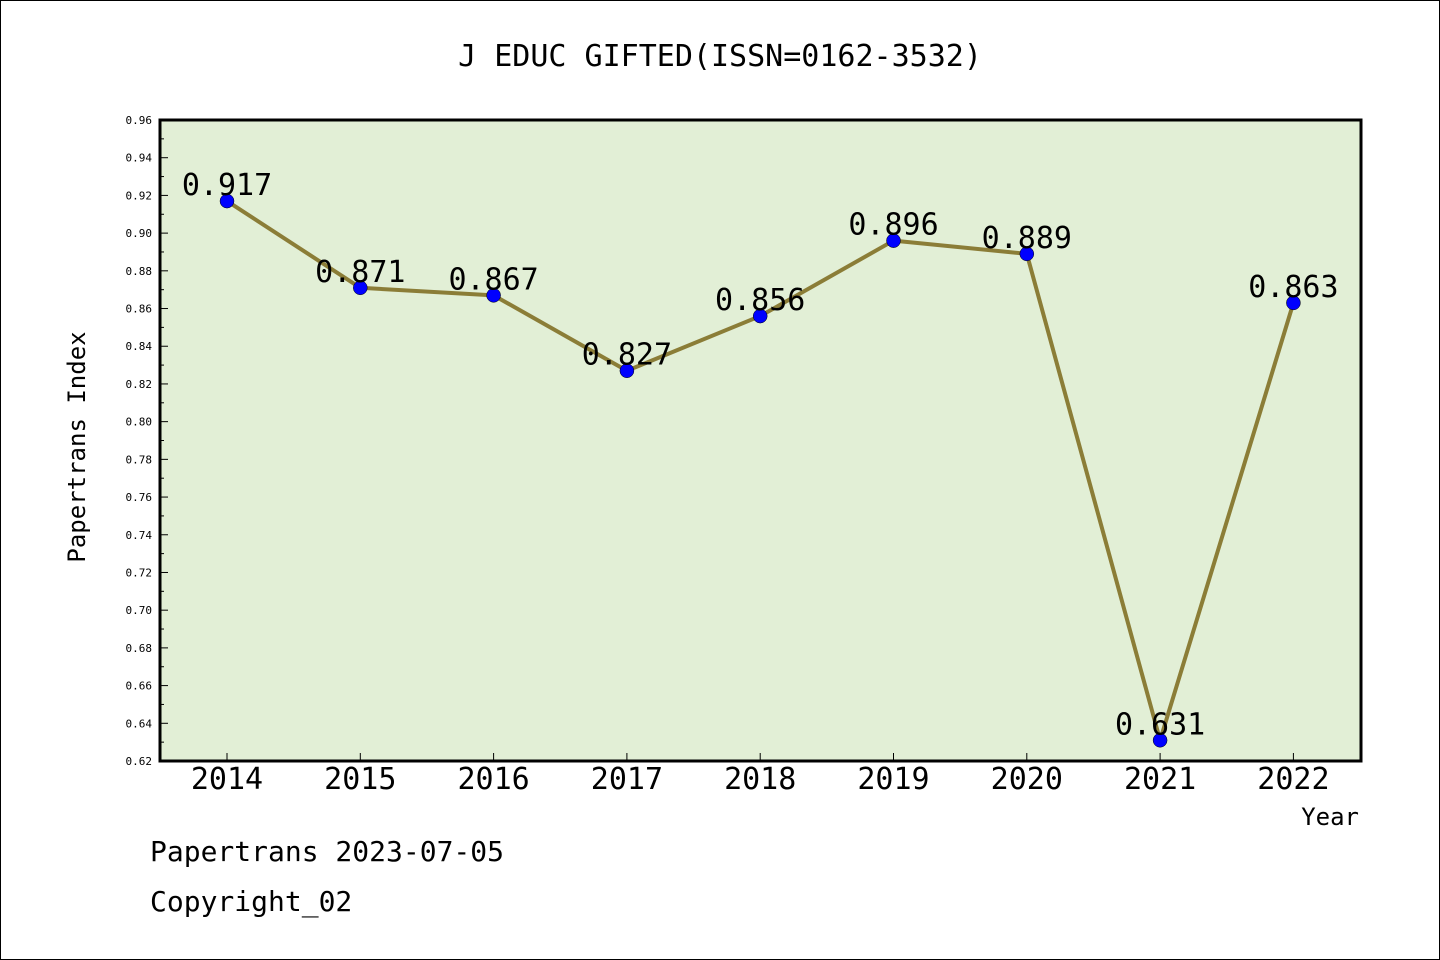 This screenshot has height=960, width=1440. Describe the element at coordinates (760, 300) in the screenshot. I see `data-label: 0.856` at that location.